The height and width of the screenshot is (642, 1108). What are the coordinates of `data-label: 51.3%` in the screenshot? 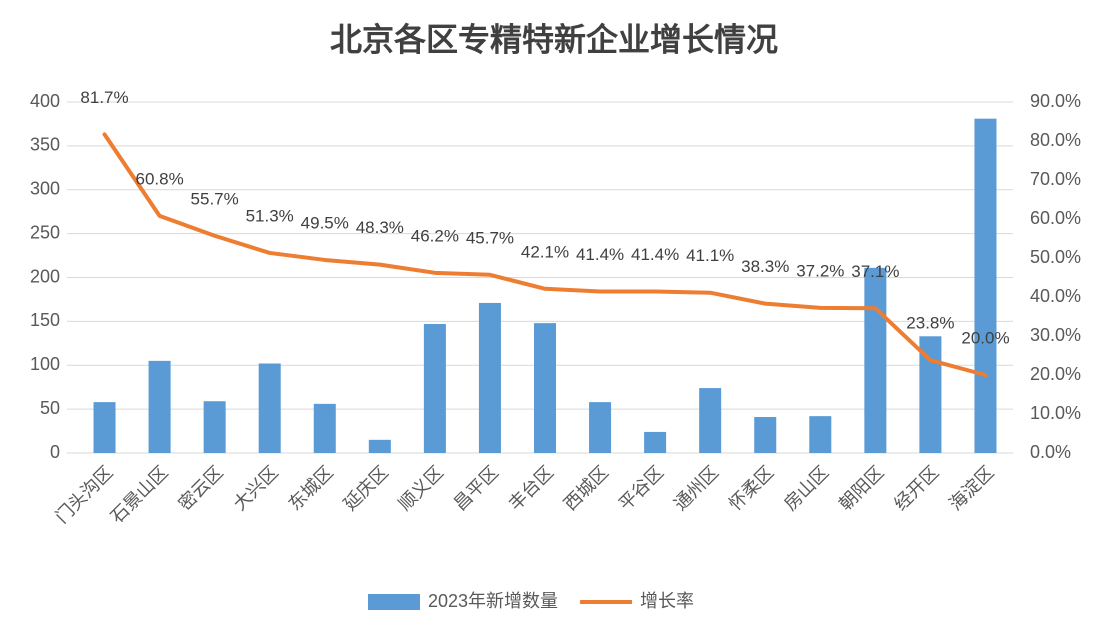 It's located at (270, 215).